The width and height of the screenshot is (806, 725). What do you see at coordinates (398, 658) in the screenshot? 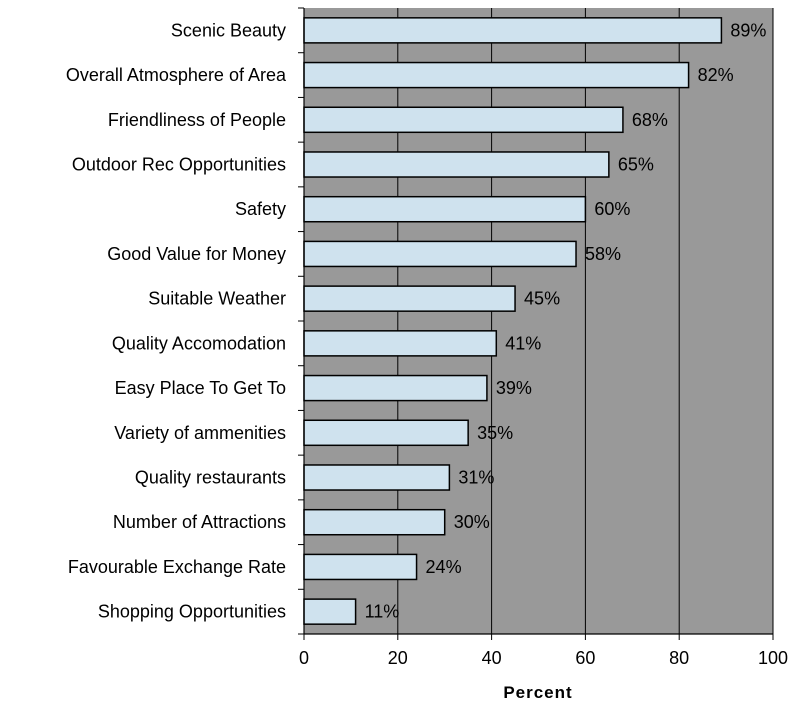
I see `x-tick-label: 20` at bounding box center [398, 658].